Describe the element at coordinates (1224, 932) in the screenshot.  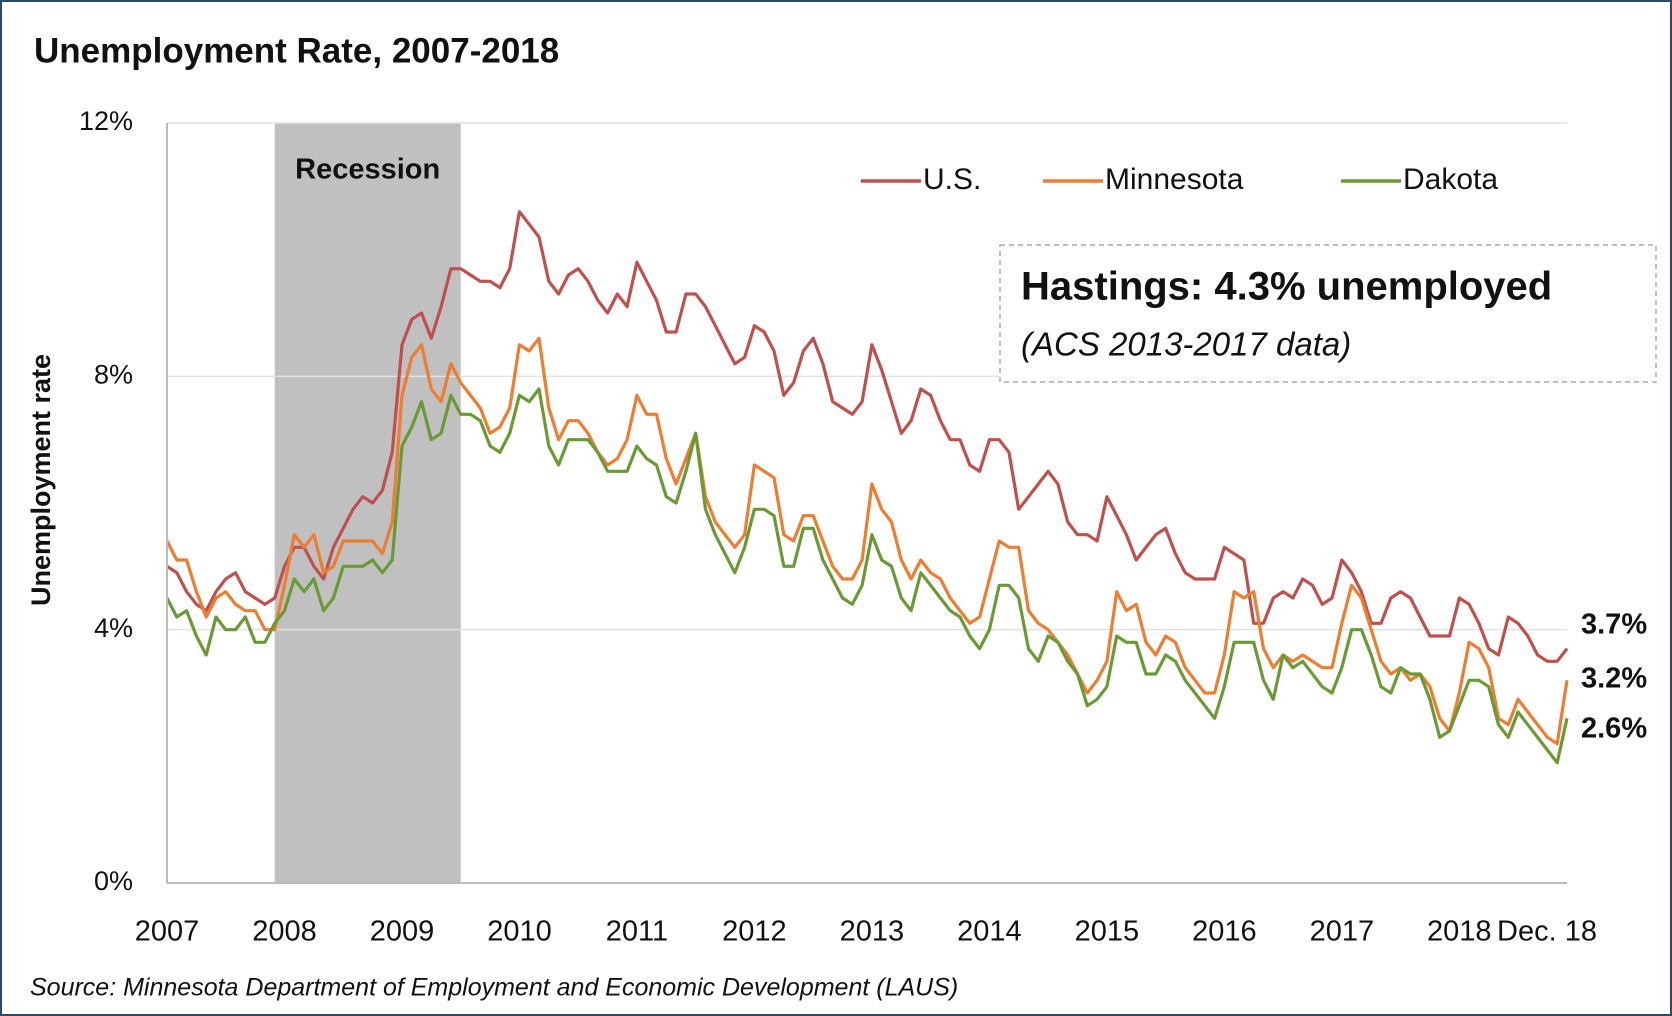
I see `x-tick-label: 2016` at that location.